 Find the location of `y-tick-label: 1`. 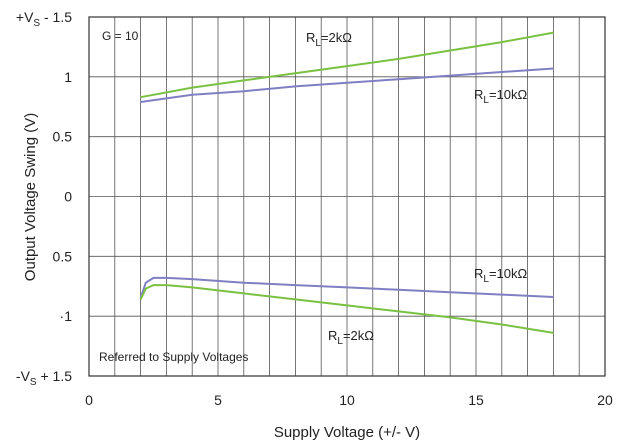

y-tick-label: 1 is located at coordinates (68, 77).